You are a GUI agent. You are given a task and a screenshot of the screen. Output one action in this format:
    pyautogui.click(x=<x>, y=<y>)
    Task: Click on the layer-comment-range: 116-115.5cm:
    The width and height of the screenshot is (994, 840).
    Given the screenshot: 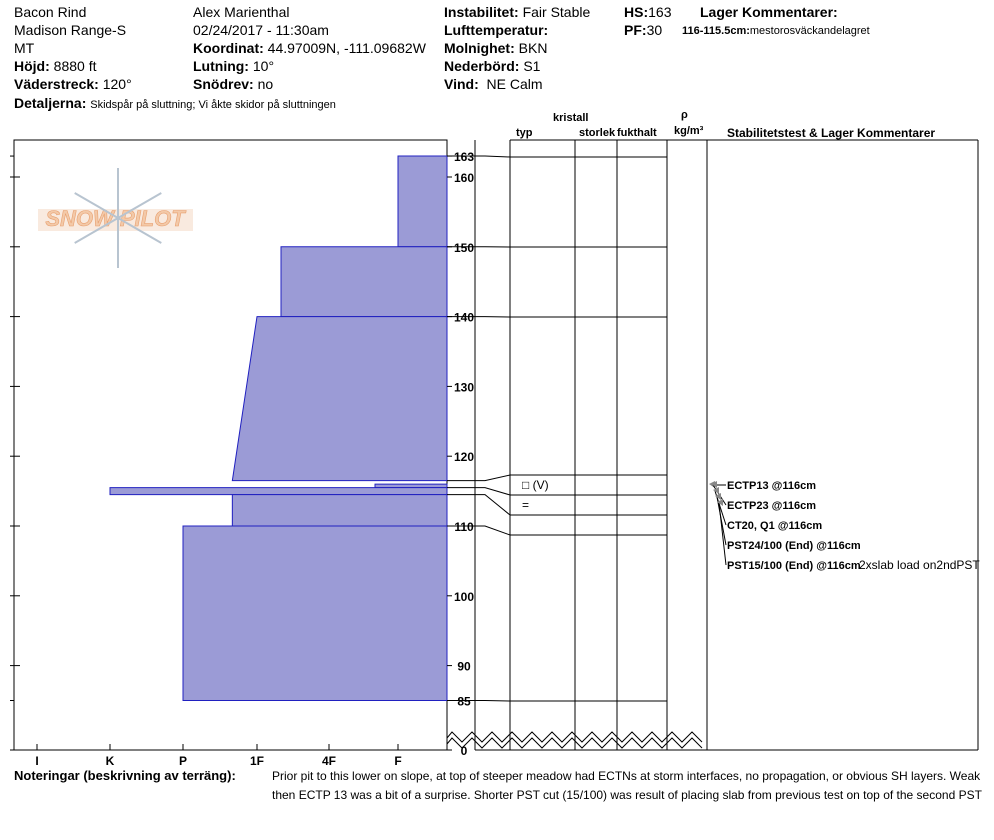 What is the action you would take?
    pyautogui.click(x=716, y=31)
    